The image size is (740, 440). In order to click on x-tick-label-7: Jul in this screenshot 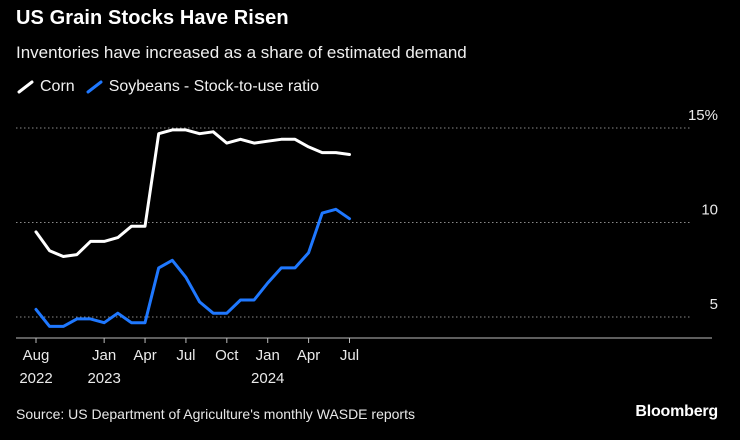, I will do `click(349, 355)`.